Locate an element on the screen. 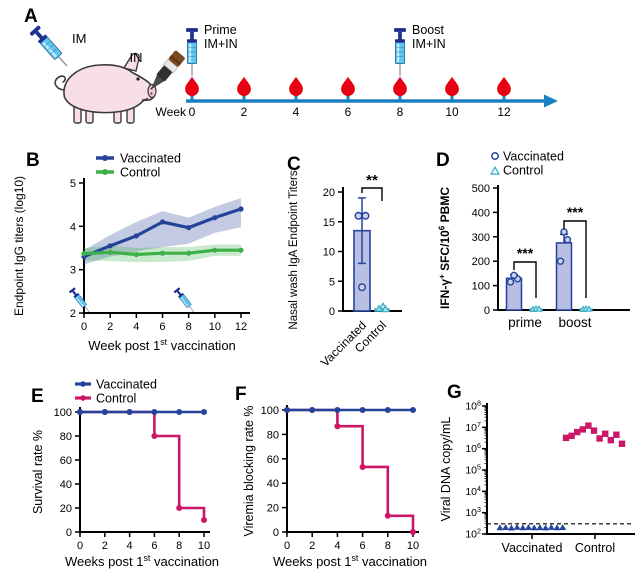 The image size is (640, 575). tick-label: 80 is located at coordinates (273, 435).